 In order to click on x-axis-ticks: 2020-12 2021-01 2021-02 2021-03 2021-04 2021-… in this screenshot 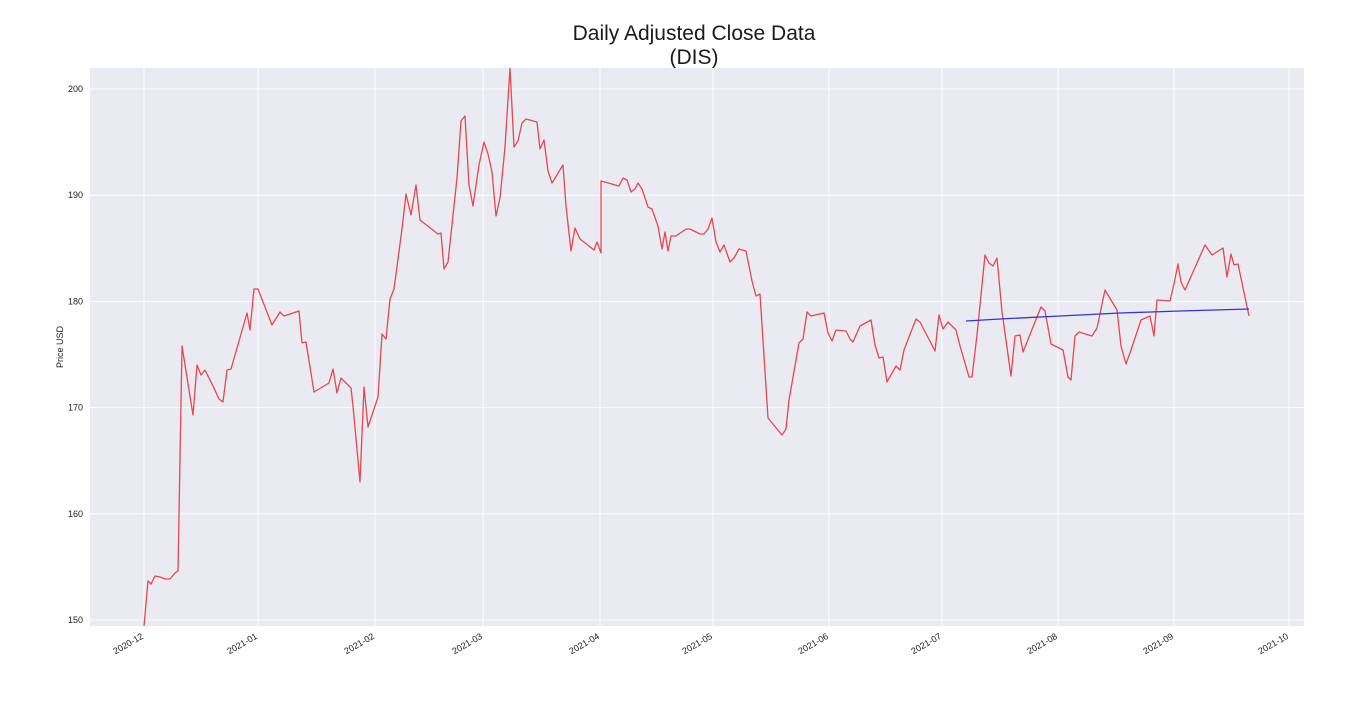, I will do `click(700, 643)`.